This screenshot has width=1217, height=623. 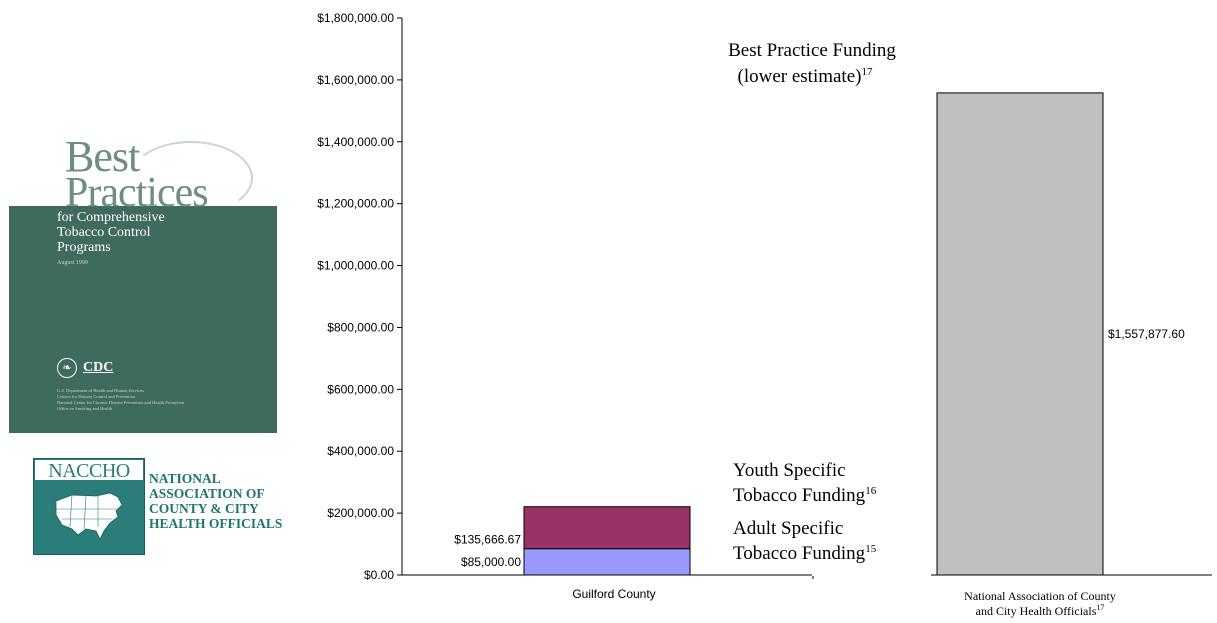 What do you see at coordinates (360, 389) in the screenshot?
I see `y-tick-label: $600,000.00` at bounding box center [360, 389].